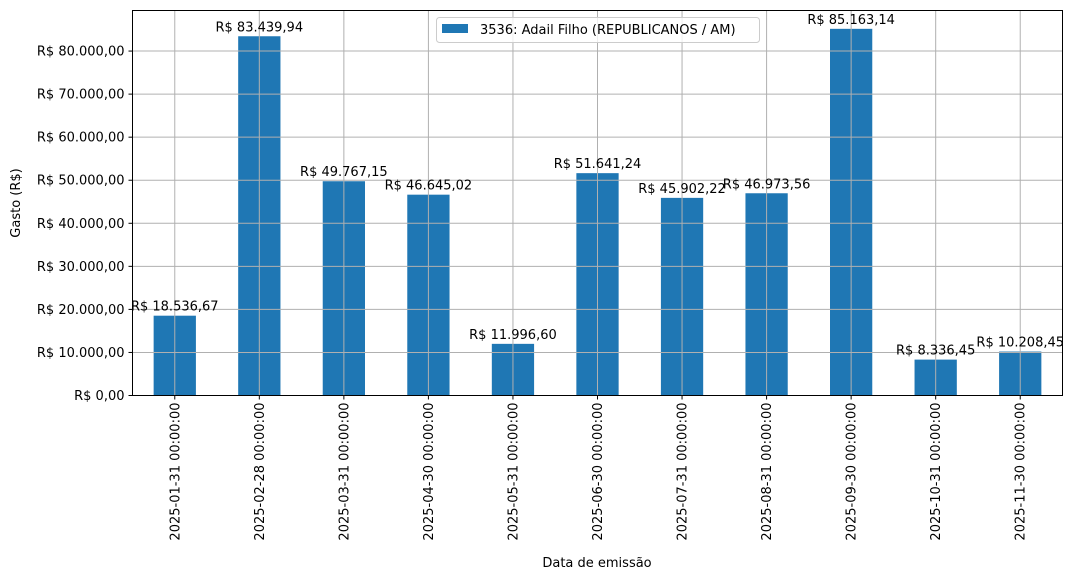  What do you see at coordinates (81, 224) in the screenshot?
I see `y-tick-label: R$ 40.000,00` at bounding box center [81, 224].